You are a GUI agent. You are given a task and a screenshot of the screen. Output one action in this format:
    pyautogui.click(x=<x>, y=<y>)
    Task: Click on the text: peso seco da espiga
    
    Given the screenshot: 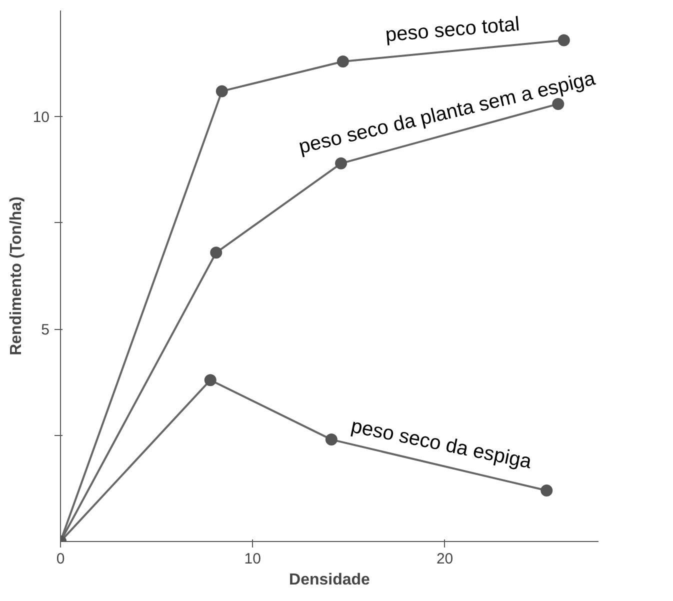 What is the action you would take?
    pyautogui.click(x=441, y=444)
    